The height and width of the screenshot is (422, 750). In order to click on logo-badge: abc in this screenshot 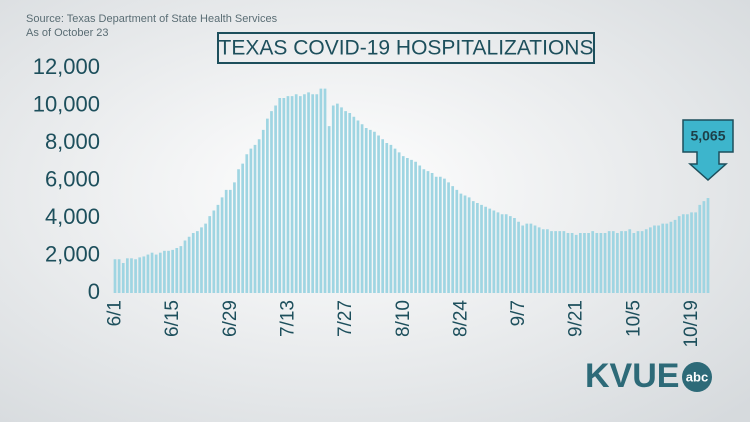, I will do `click(697, 376)`.